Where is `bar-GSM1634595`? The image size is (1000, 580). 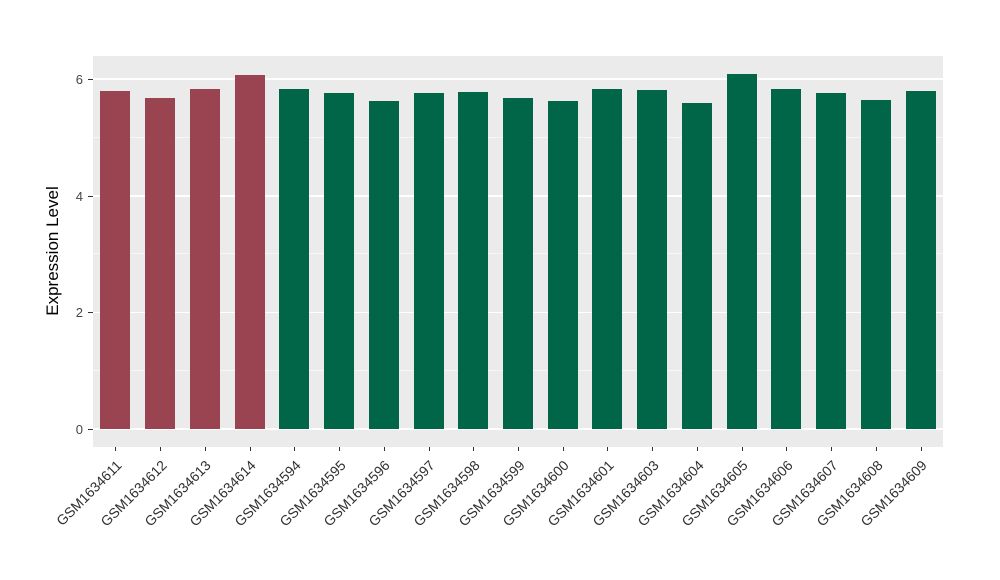 bar-GSM1634595 is located at coordinates (339, 260).